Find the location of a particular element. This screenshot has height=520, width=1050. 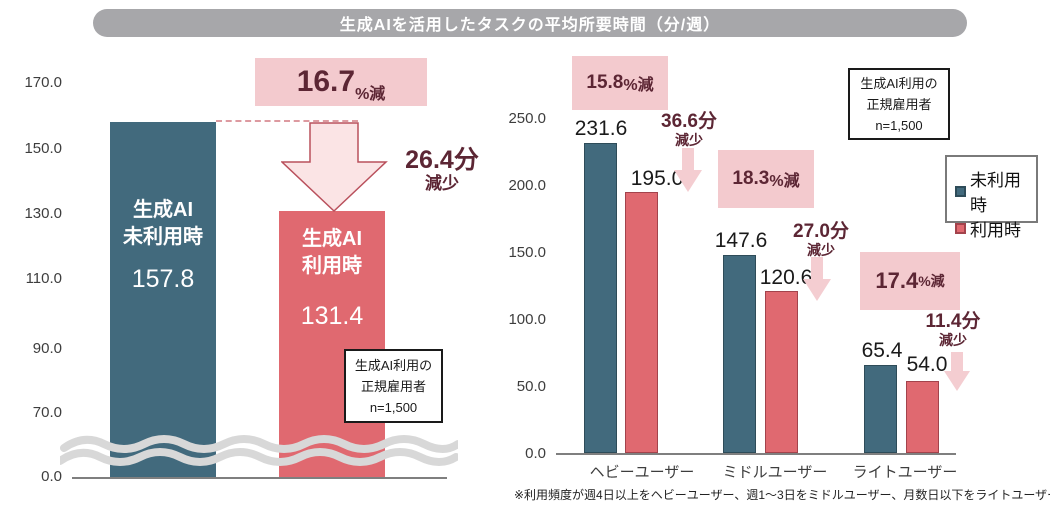

percent-reduction-badge: 16.7 %減 is located at coordinates (341, 82).